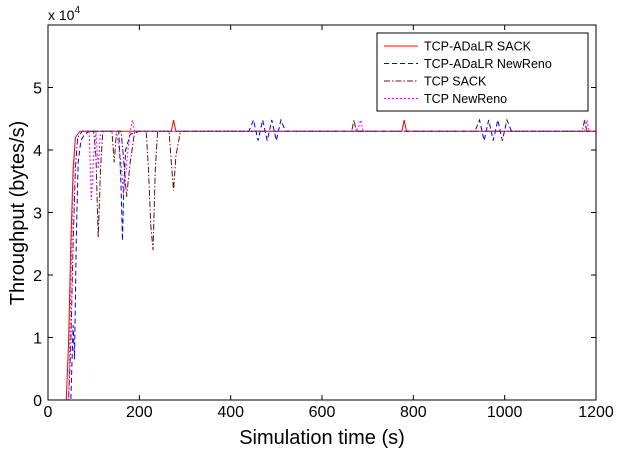 The image size is (618, 449). Describe the element at coordinates (37, 214) in the screenshot. I see `y-tick-label: 3` at that location.